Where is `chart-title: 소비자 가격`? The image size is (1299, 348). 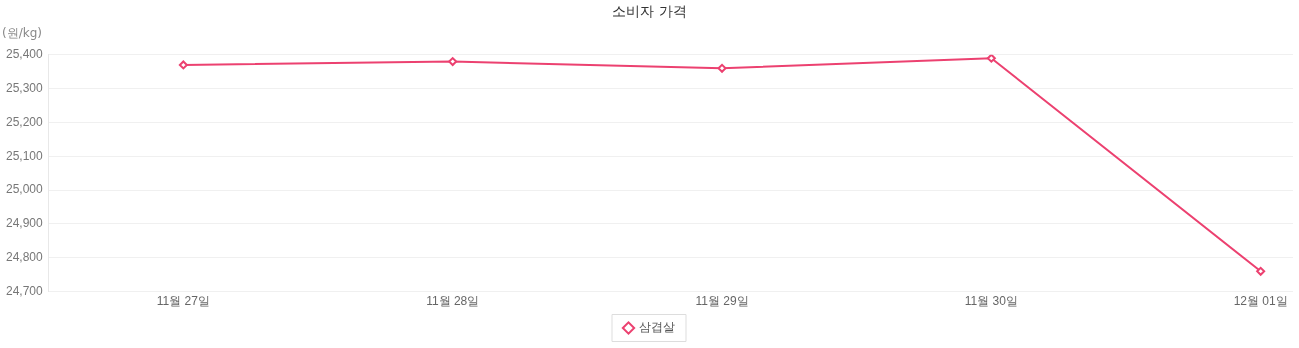
chart-title: 소비자 가격 is located at coordinates (649, 11).